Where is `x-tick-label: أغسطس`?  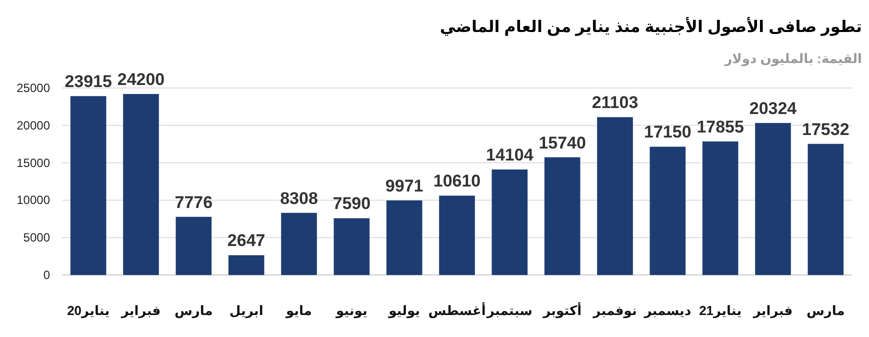
x-tick-label: أغسطس is located at coordinates (457, 310).